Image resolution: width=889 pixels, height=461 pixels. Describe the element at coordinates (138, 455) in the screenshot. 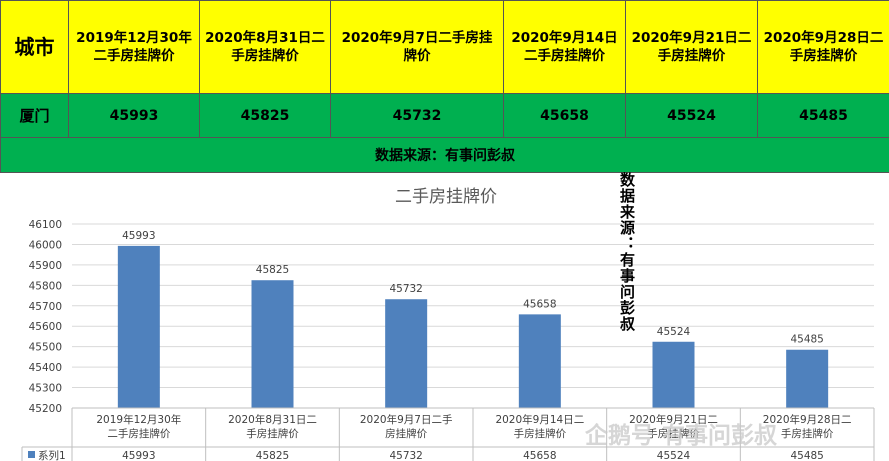

I see `table-value: 45993` at that location.